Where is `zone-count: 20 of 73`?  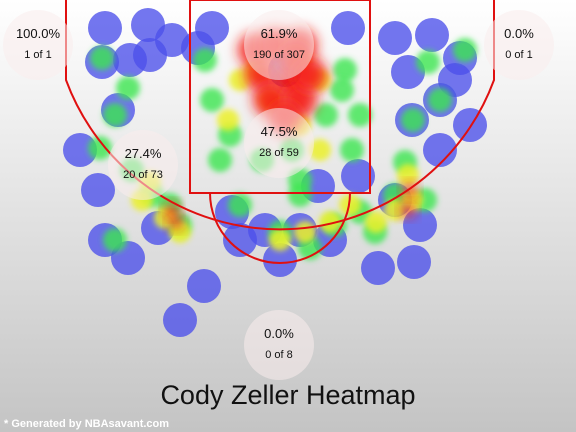
zone-count: 20 of 73 is located at coordinates (143, 175).